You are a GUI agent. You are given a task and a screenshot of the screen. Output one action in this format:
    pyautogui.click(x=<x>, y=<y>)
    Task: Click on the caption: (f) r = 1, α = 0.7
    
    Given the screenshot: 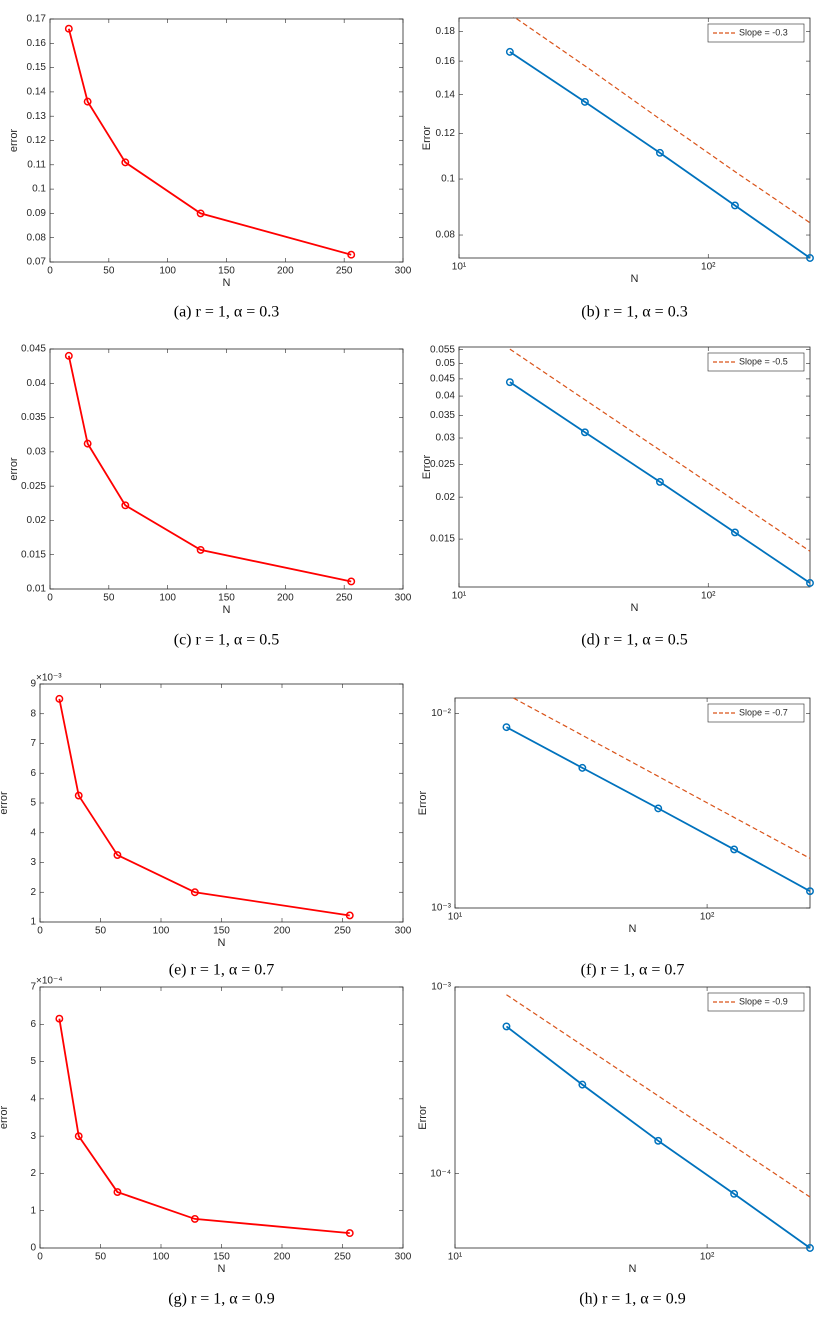 What is the action you would take?
    pyautogui.click(x=633, y=970)
    